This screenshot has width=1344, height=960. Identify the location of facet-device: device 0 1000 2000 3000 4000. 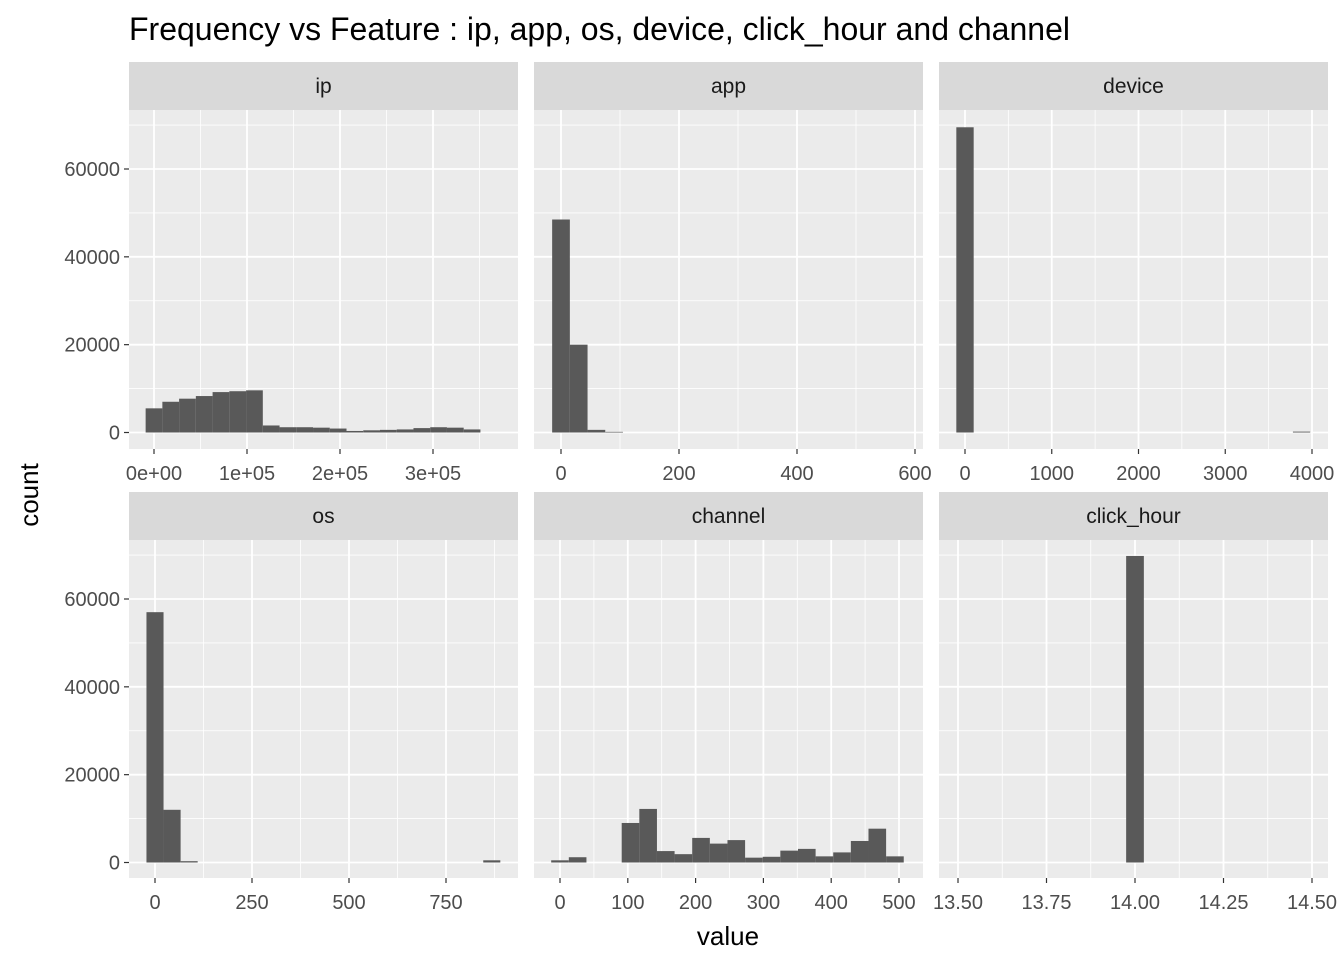
(1137, 273).